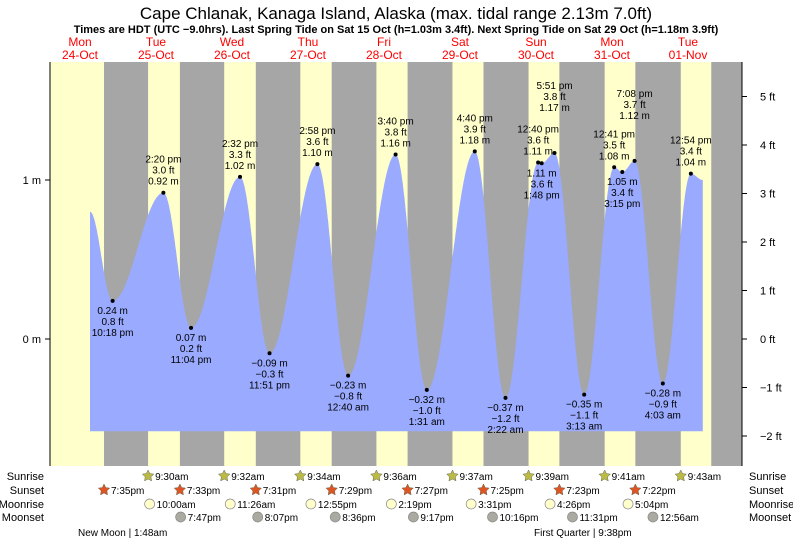  What do you see at coordinates (355, 491) in the screenshot?
I see `sunset-time: 7:29pm` at bounding box center [355, 491].